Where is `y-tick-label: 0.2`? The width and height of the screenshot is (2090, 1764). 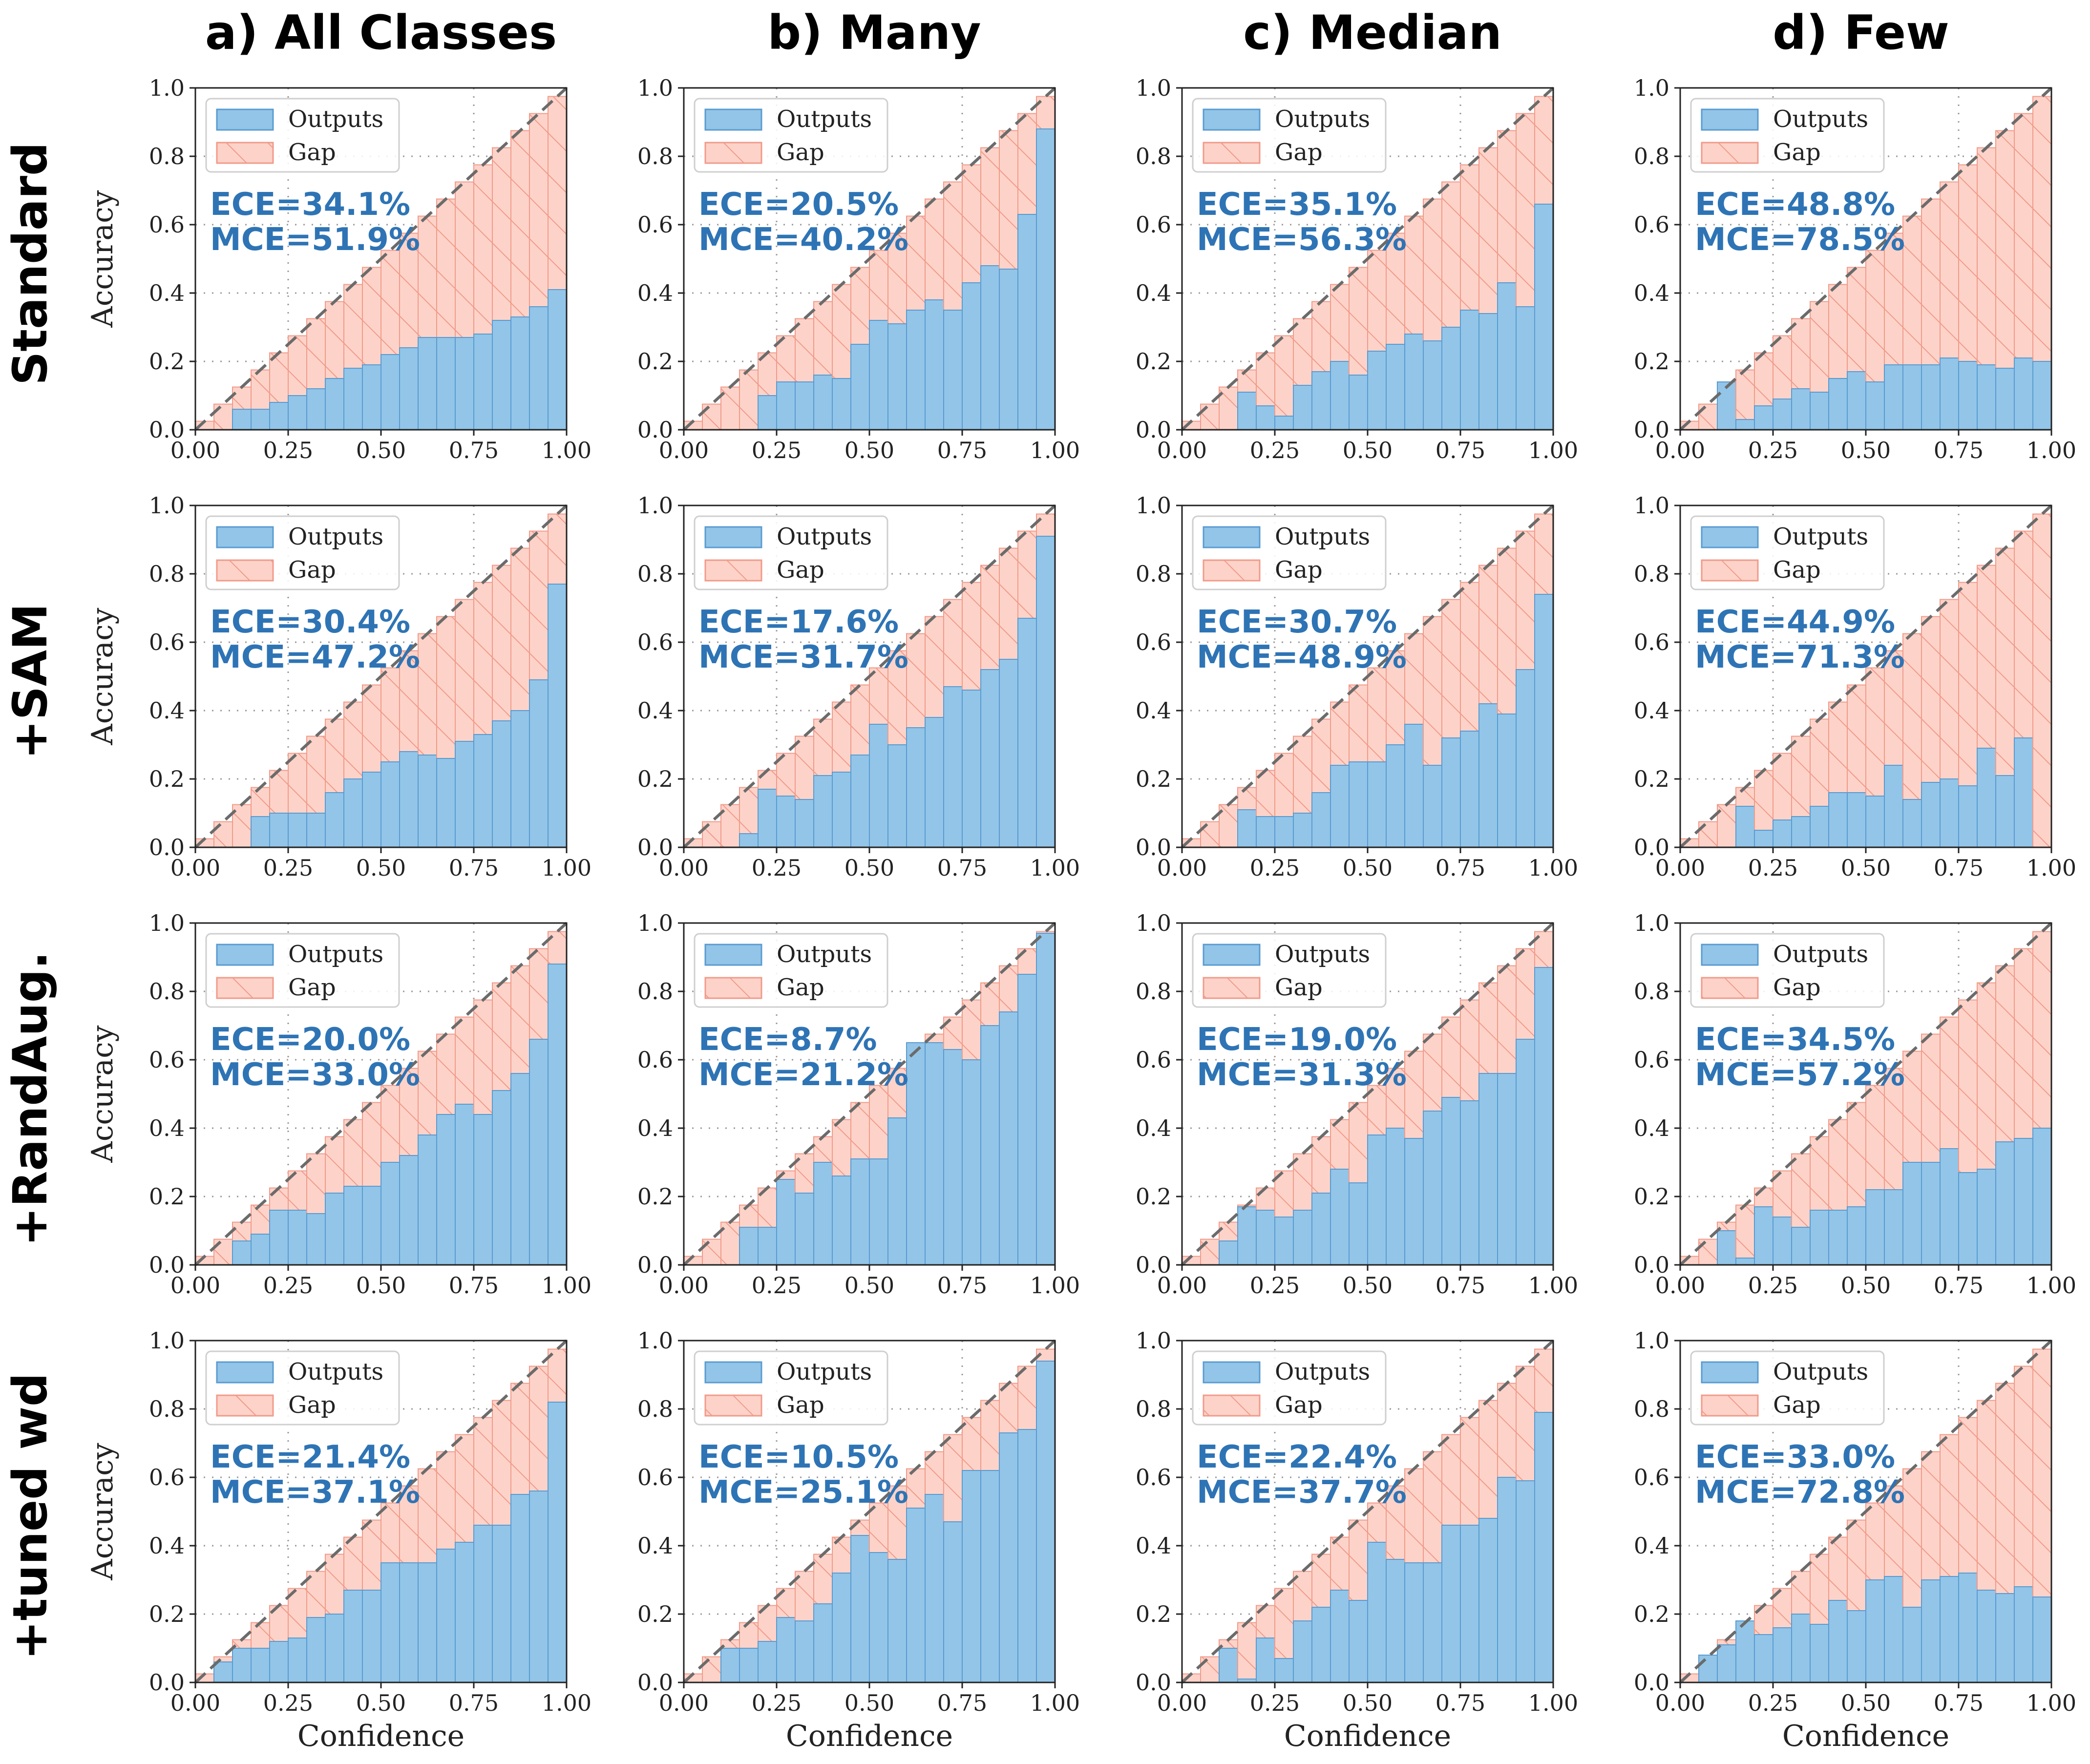 y-tick-label: 0.2 is located at coordinates (167, 361).